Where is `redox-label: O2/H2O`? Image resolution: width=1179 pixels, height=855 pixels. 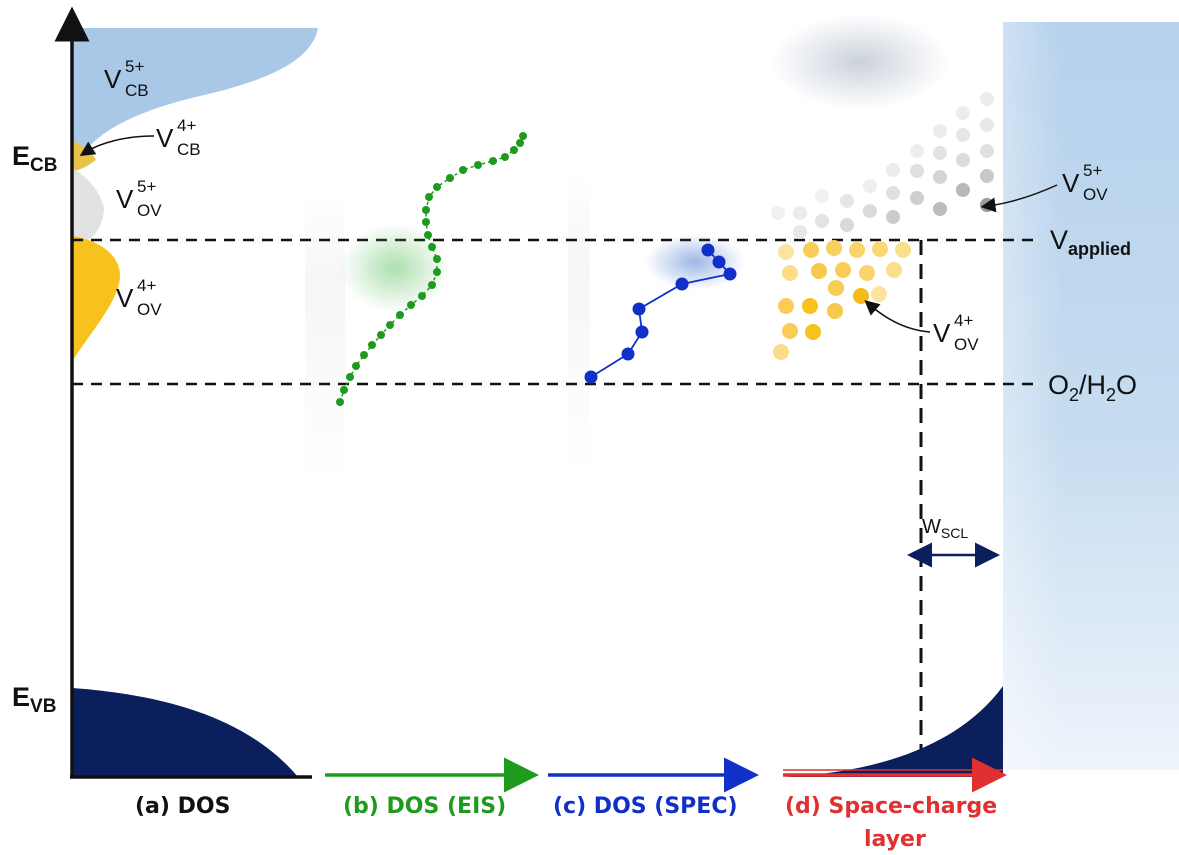 redox-label: O2/H2O is located at coordinates (1092, 387).